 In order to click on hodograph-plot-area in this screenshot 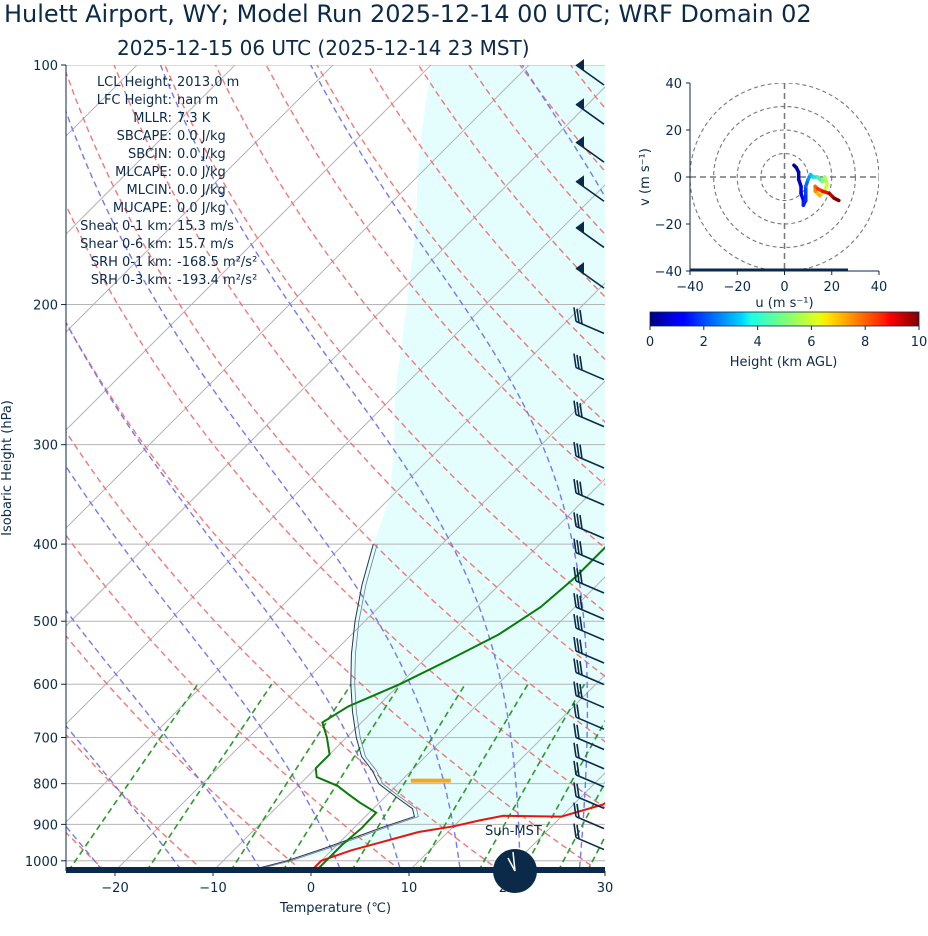, I will do `click(784, 177)`.